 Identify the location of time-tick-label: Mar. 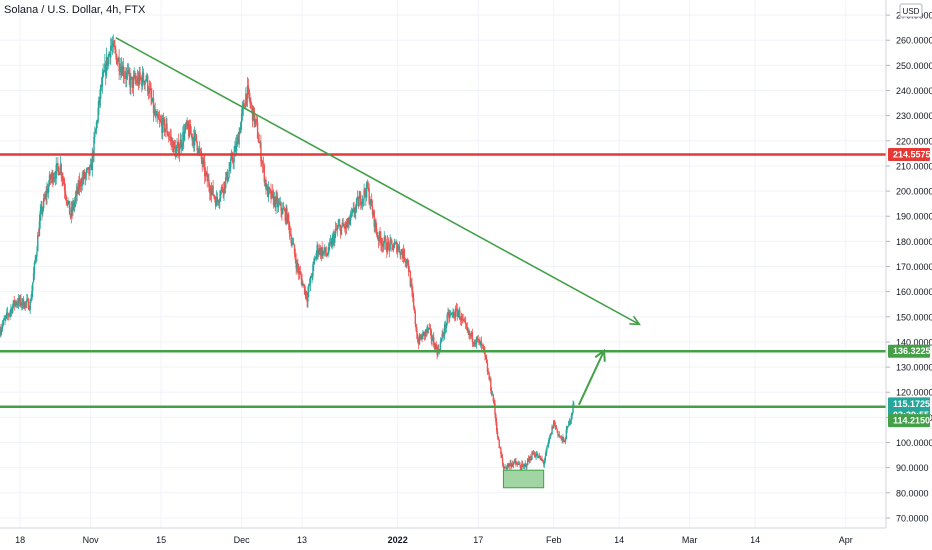
(690, 540).